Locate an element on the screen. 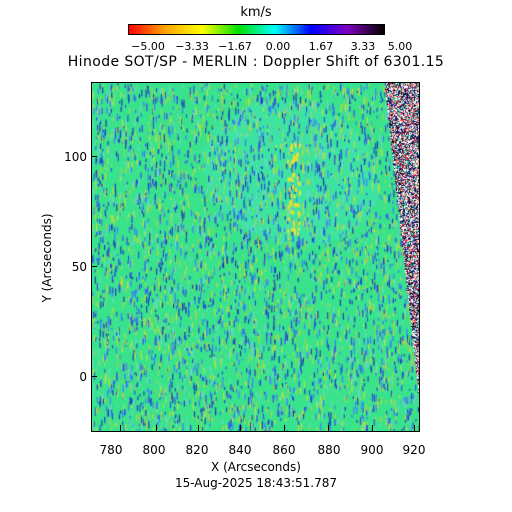  x-tick-label: 860 is located at coordinates (284, 450).